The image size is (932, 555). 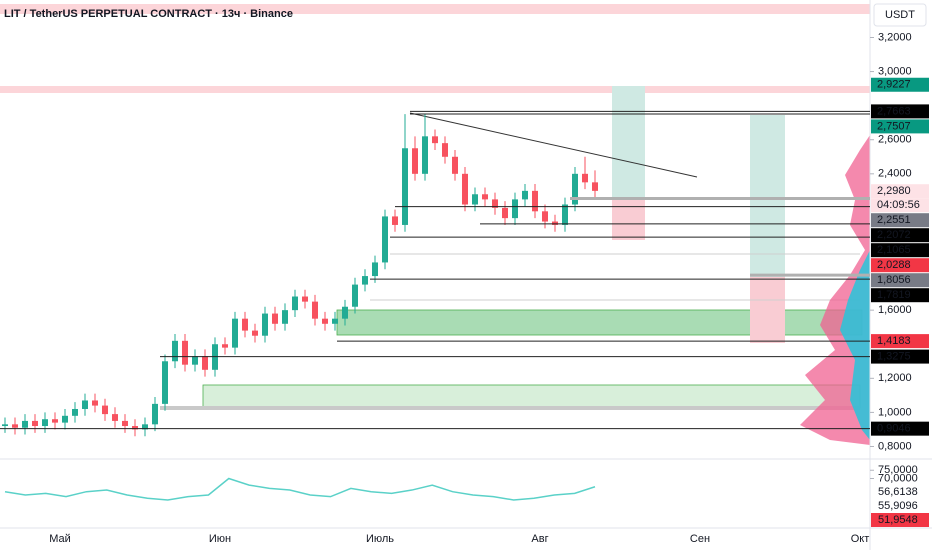 I want to click on currency-label: USDT, so click(x=900, y=15).